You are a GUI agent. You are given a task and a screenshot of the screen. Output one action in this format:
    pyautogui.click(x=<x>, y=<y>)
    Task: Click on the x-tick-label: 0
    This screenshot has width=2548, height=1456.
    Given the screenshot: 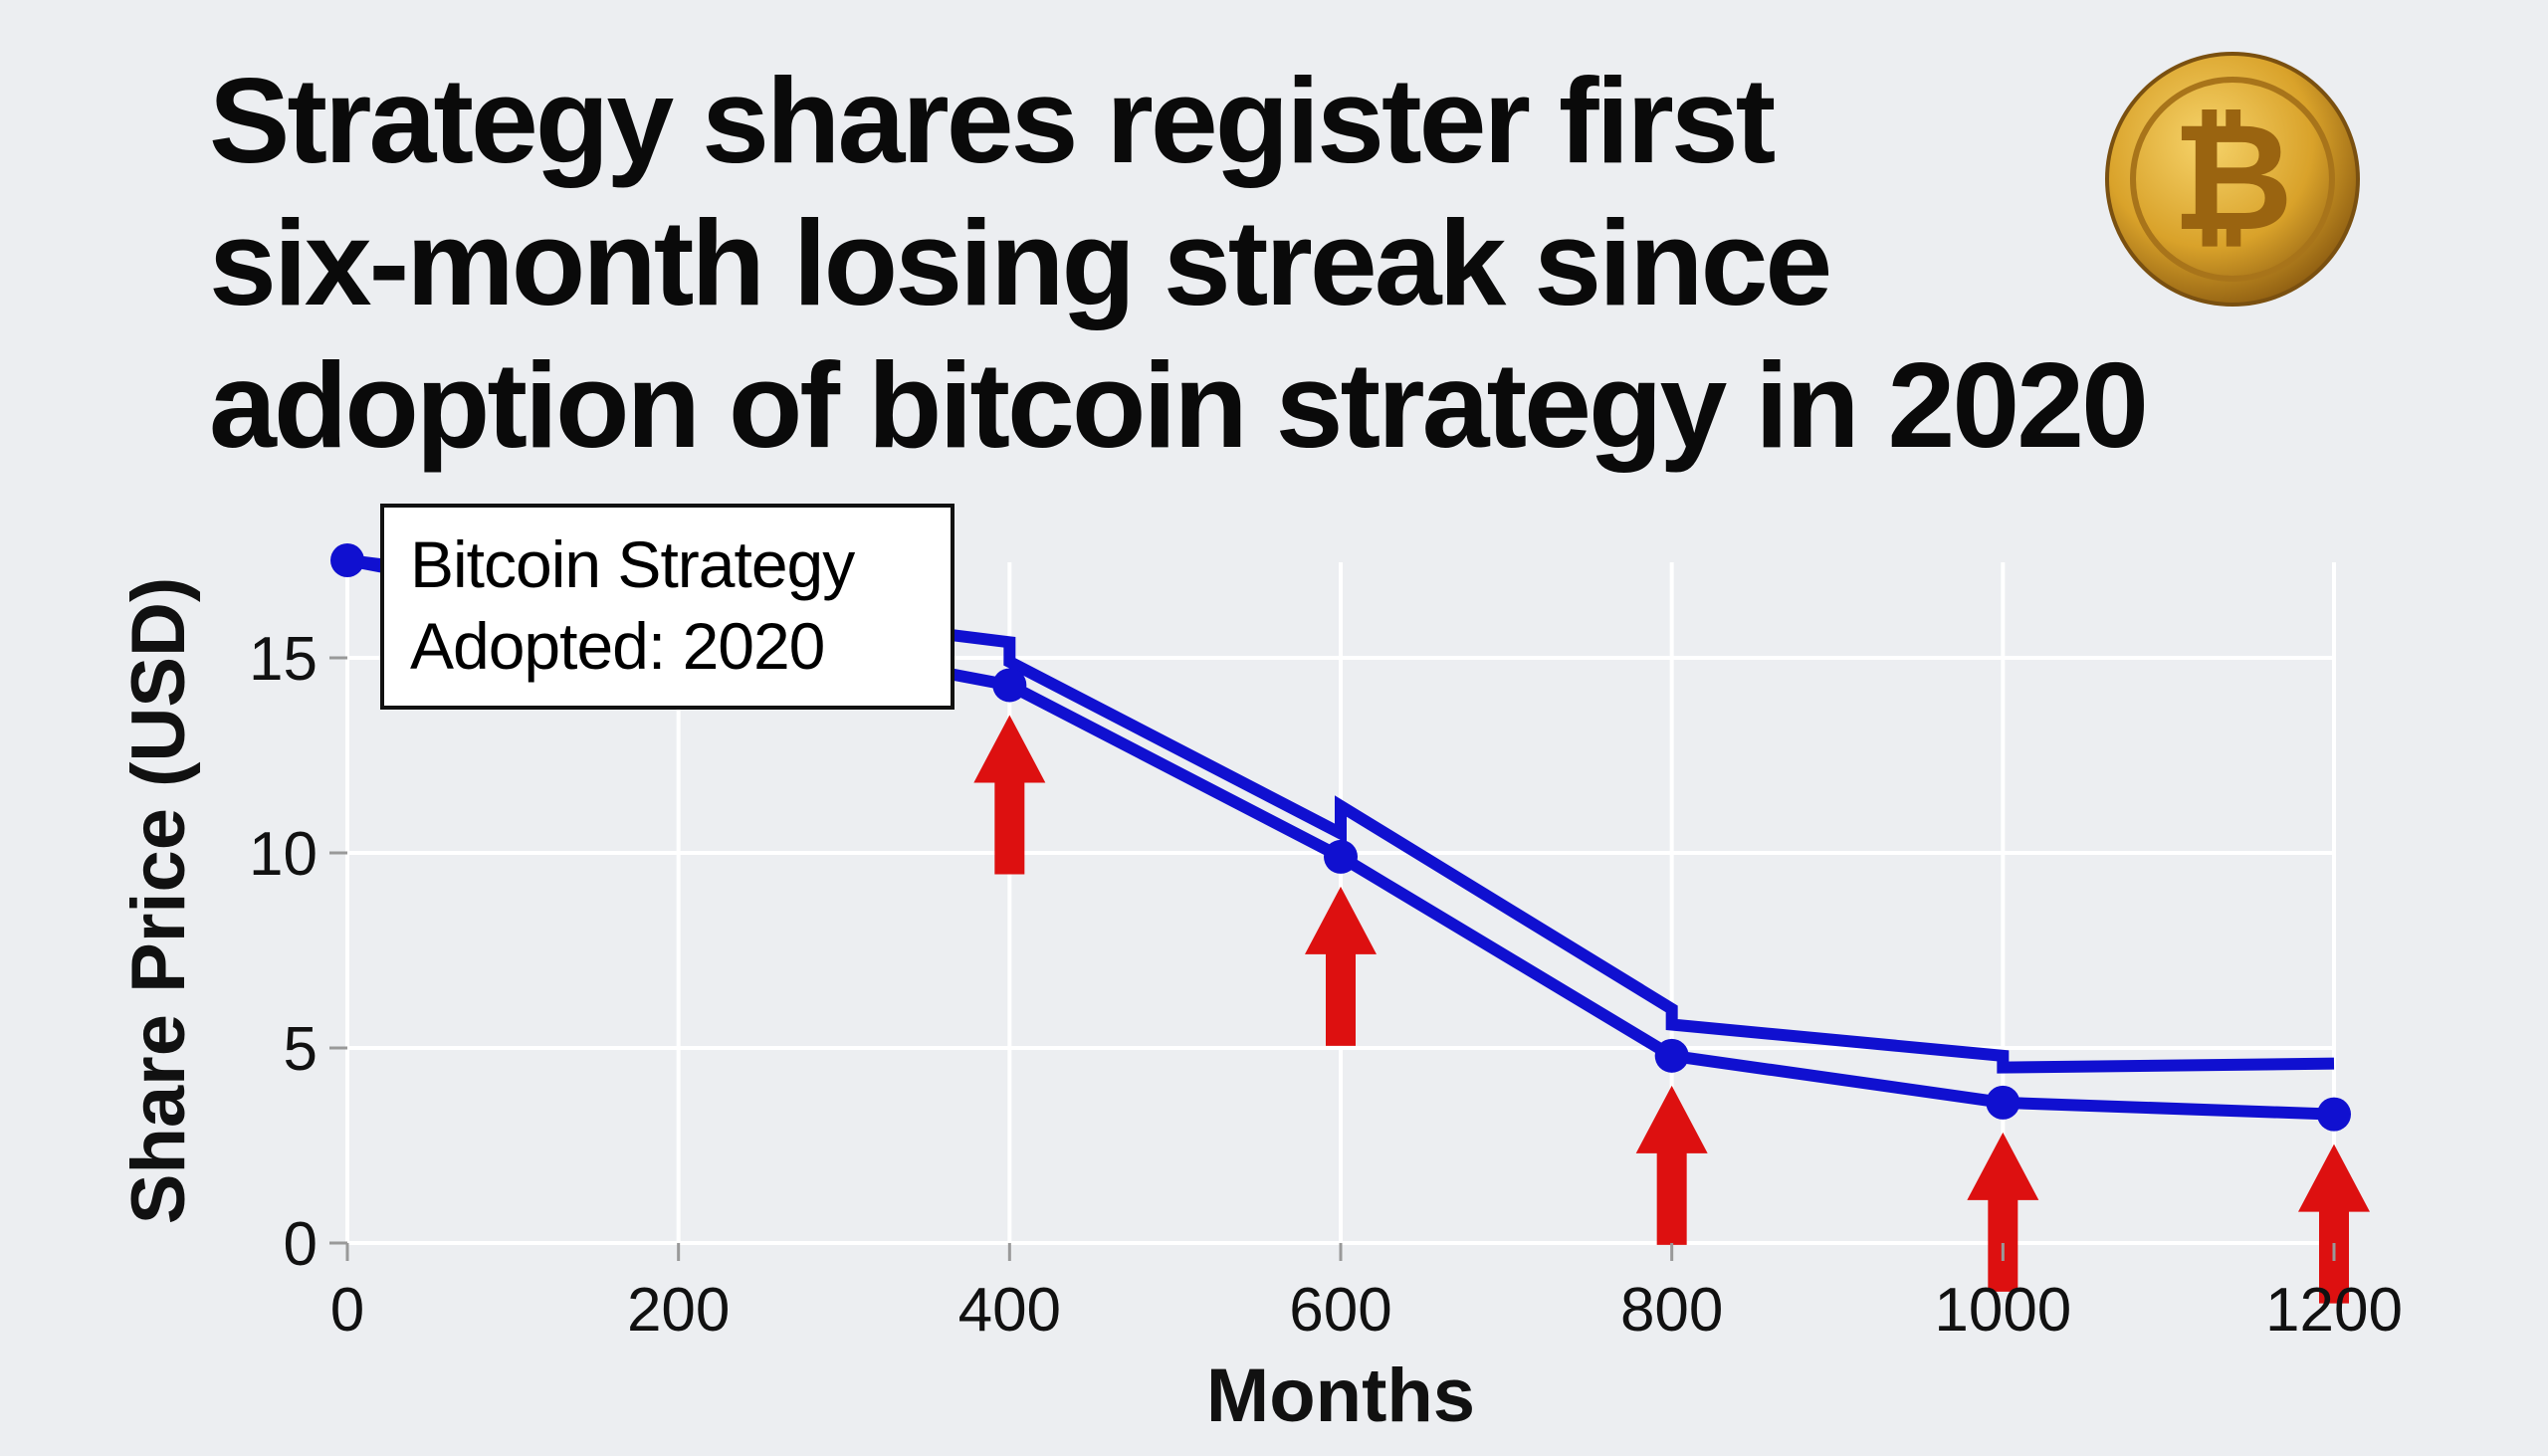 What is the action you would take?
    pyautogui.click(x=347, y=1310)
    